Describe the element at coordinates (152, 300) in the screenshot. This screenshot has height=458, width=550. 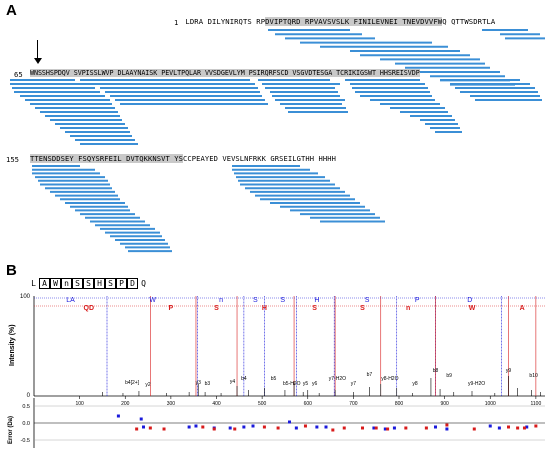
I see `b-ion-residue-label: W` at that location.